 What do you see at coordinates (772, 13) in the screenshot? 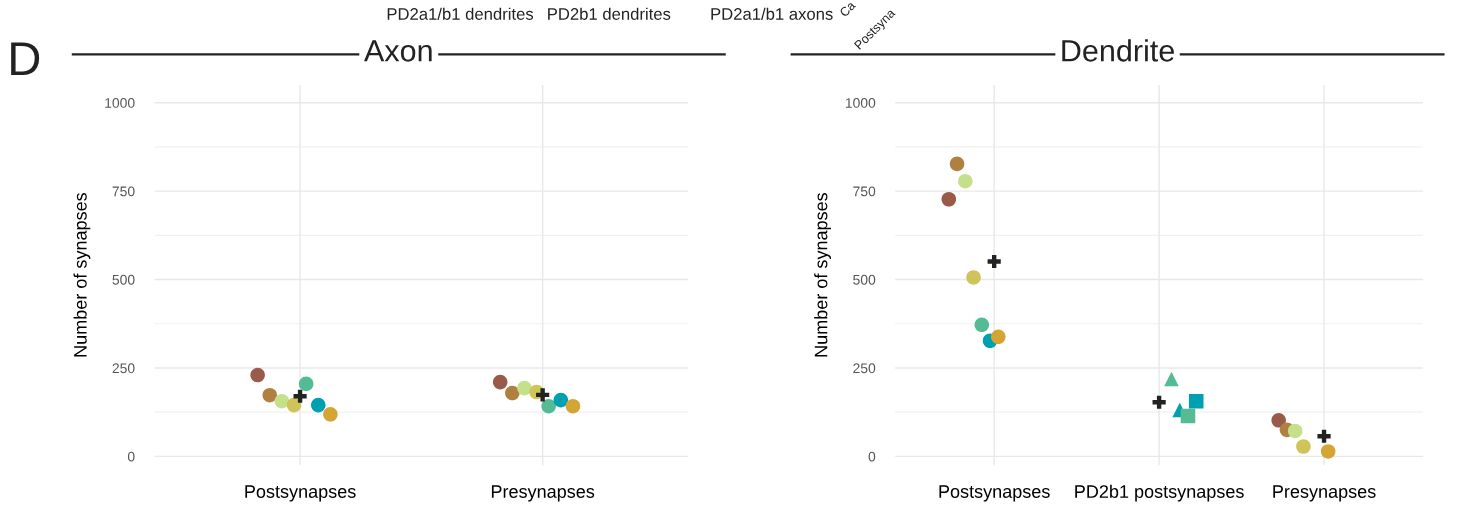
I see `text: PD2a1/b1 axons` at bounding box center [772, 13].